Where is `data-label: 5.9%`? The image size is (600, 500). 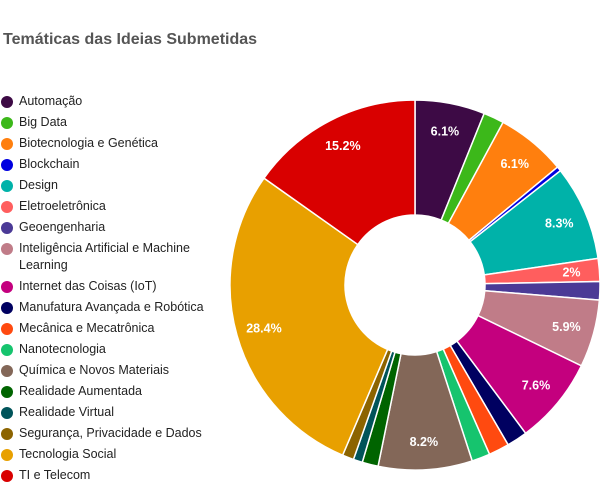
data-label: 5.9% is located at coordinates (566, 327).